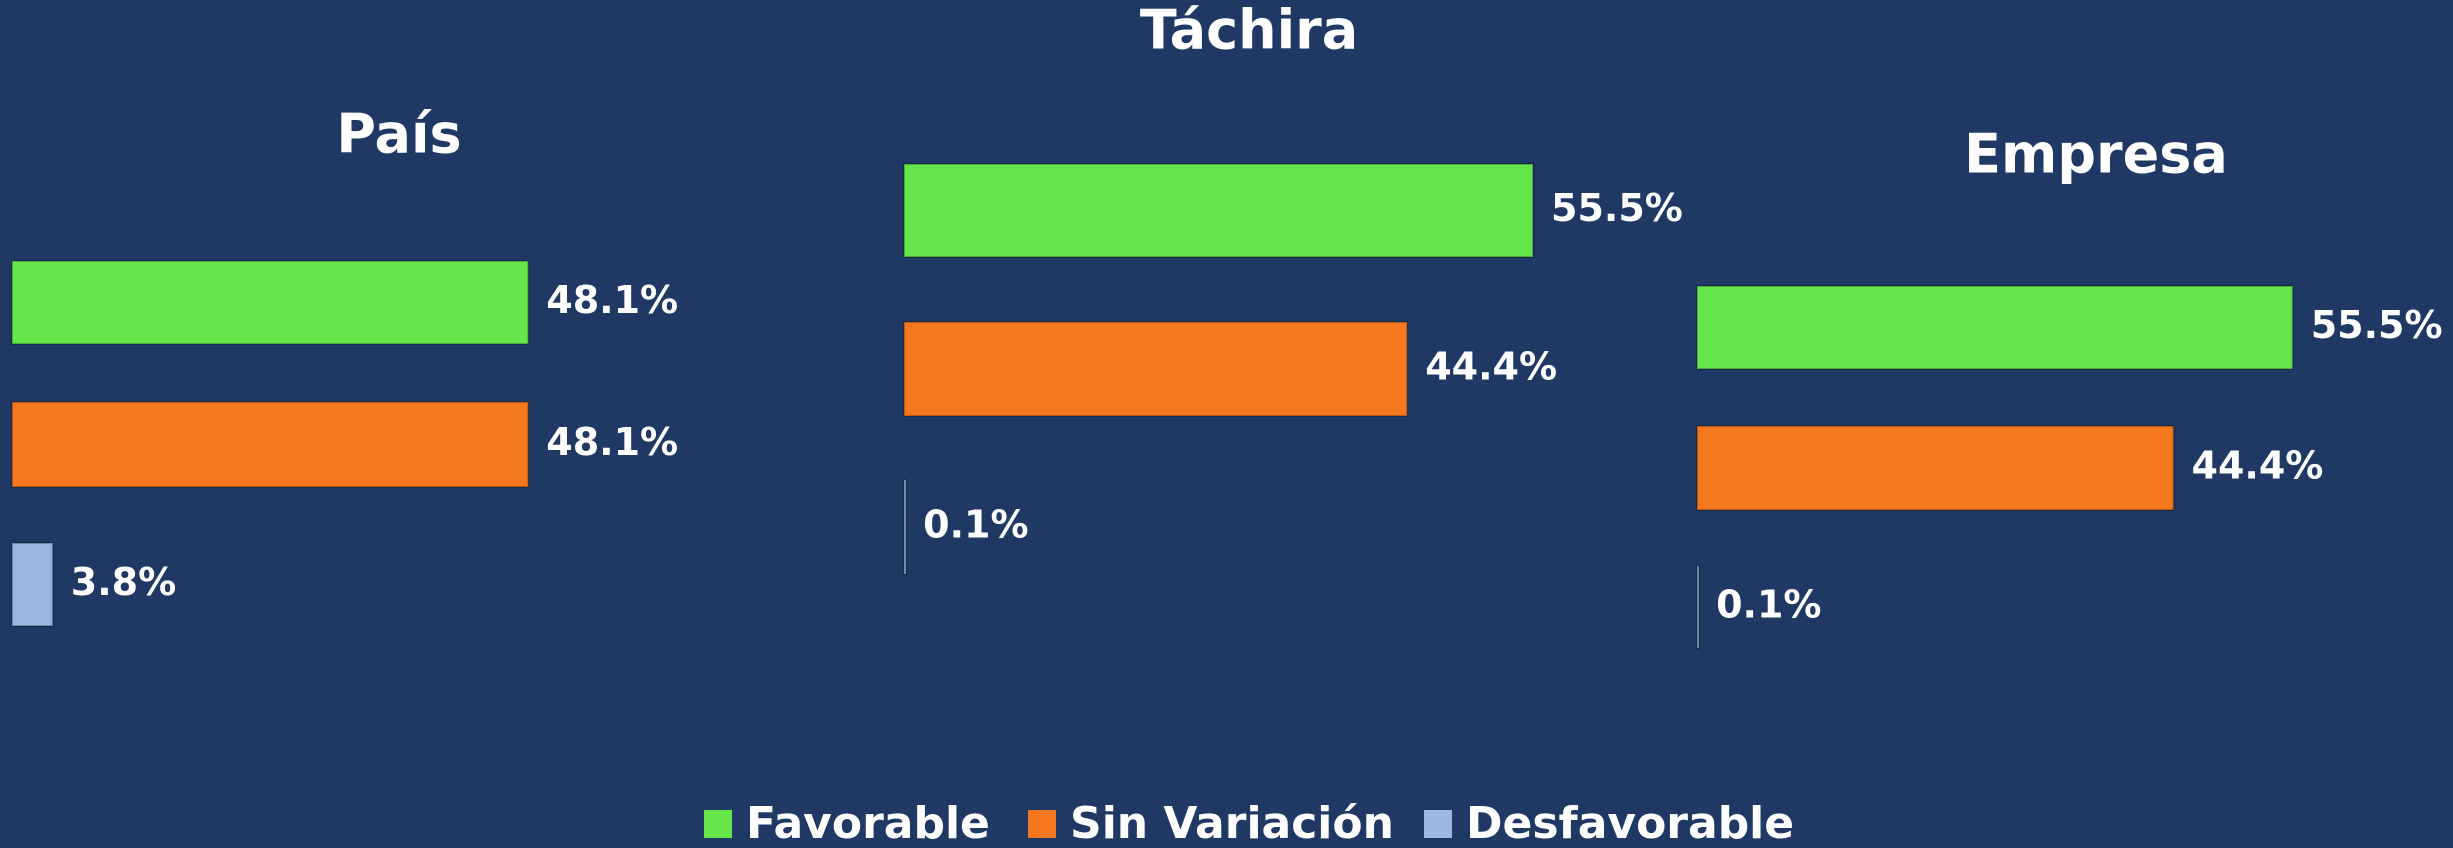 This screenshot has height=848, width=2453. I want to click on legend-label: Sin Variación, so click(1232, 823).